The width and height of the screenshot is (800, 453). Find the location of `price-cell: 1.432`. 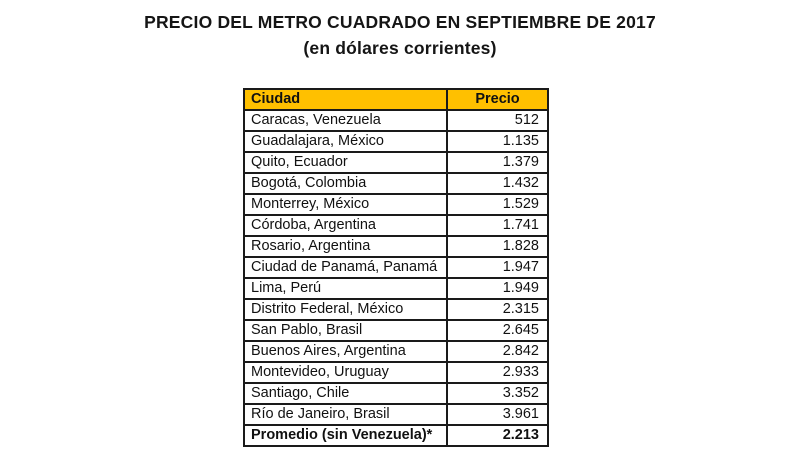

price-cell: 1.432 is located at coordinates (497, 183).